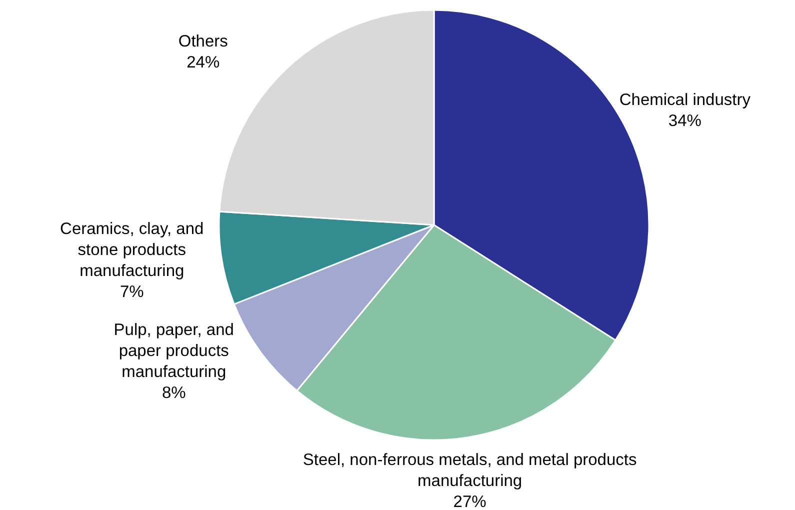 This screenshot has width=795, height=510. What do you see at coordinates (685, 121) in the screenshot?
I see `data-label: 34%` at bounding box center [685, 121].